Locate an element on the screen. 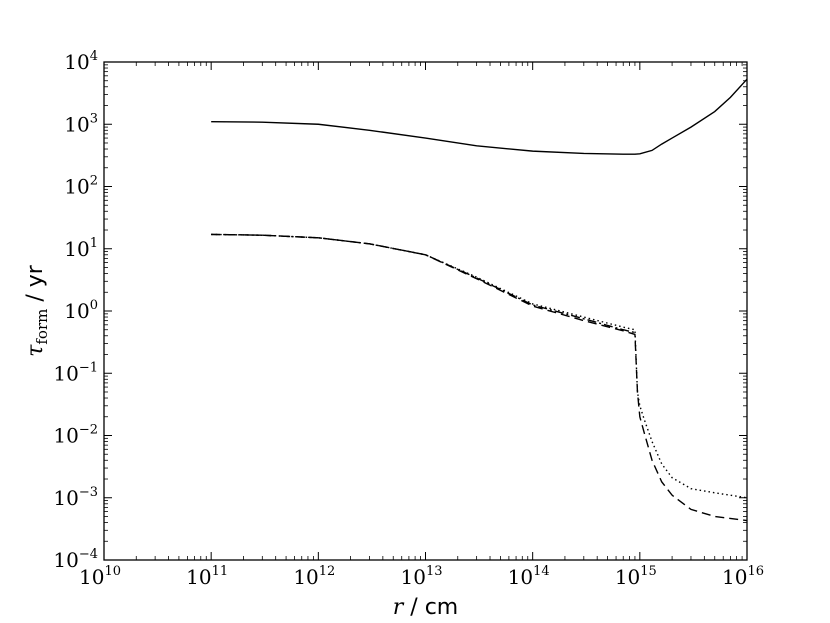  x-tick-label: 1011 is located at coordinates (207, 576).